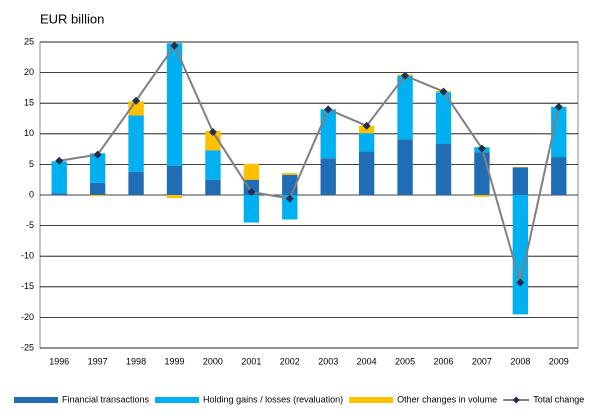 The image size is (607, 418). What do you see at coordinates (520, 361) in the screenshot?
I see `x-tick-label: 2008` at bounding box center [520, 361].